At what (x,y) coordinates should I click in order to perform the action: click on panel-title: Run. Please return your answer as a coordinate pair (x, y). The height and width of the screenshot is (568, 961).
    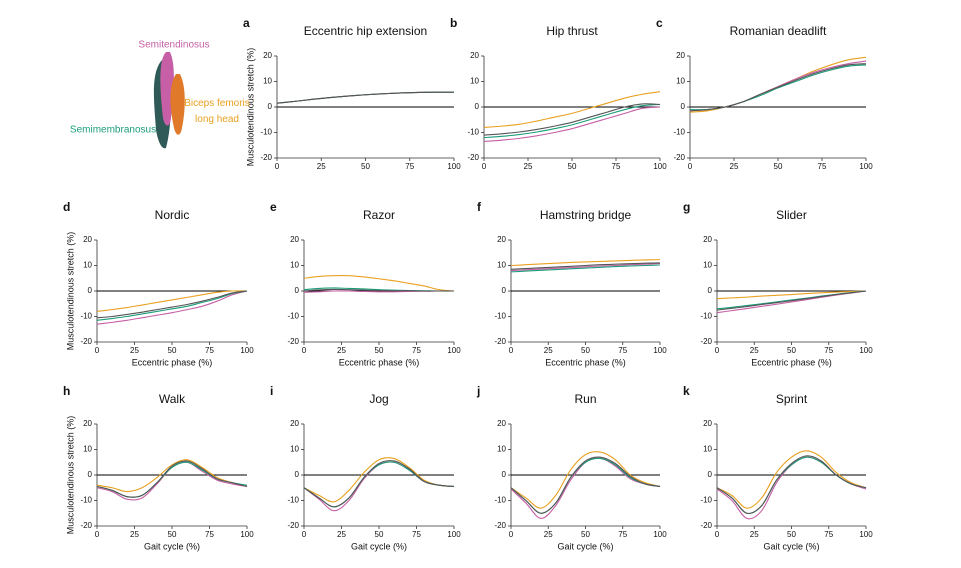
    Looking at the image, I should click on (585, 399).